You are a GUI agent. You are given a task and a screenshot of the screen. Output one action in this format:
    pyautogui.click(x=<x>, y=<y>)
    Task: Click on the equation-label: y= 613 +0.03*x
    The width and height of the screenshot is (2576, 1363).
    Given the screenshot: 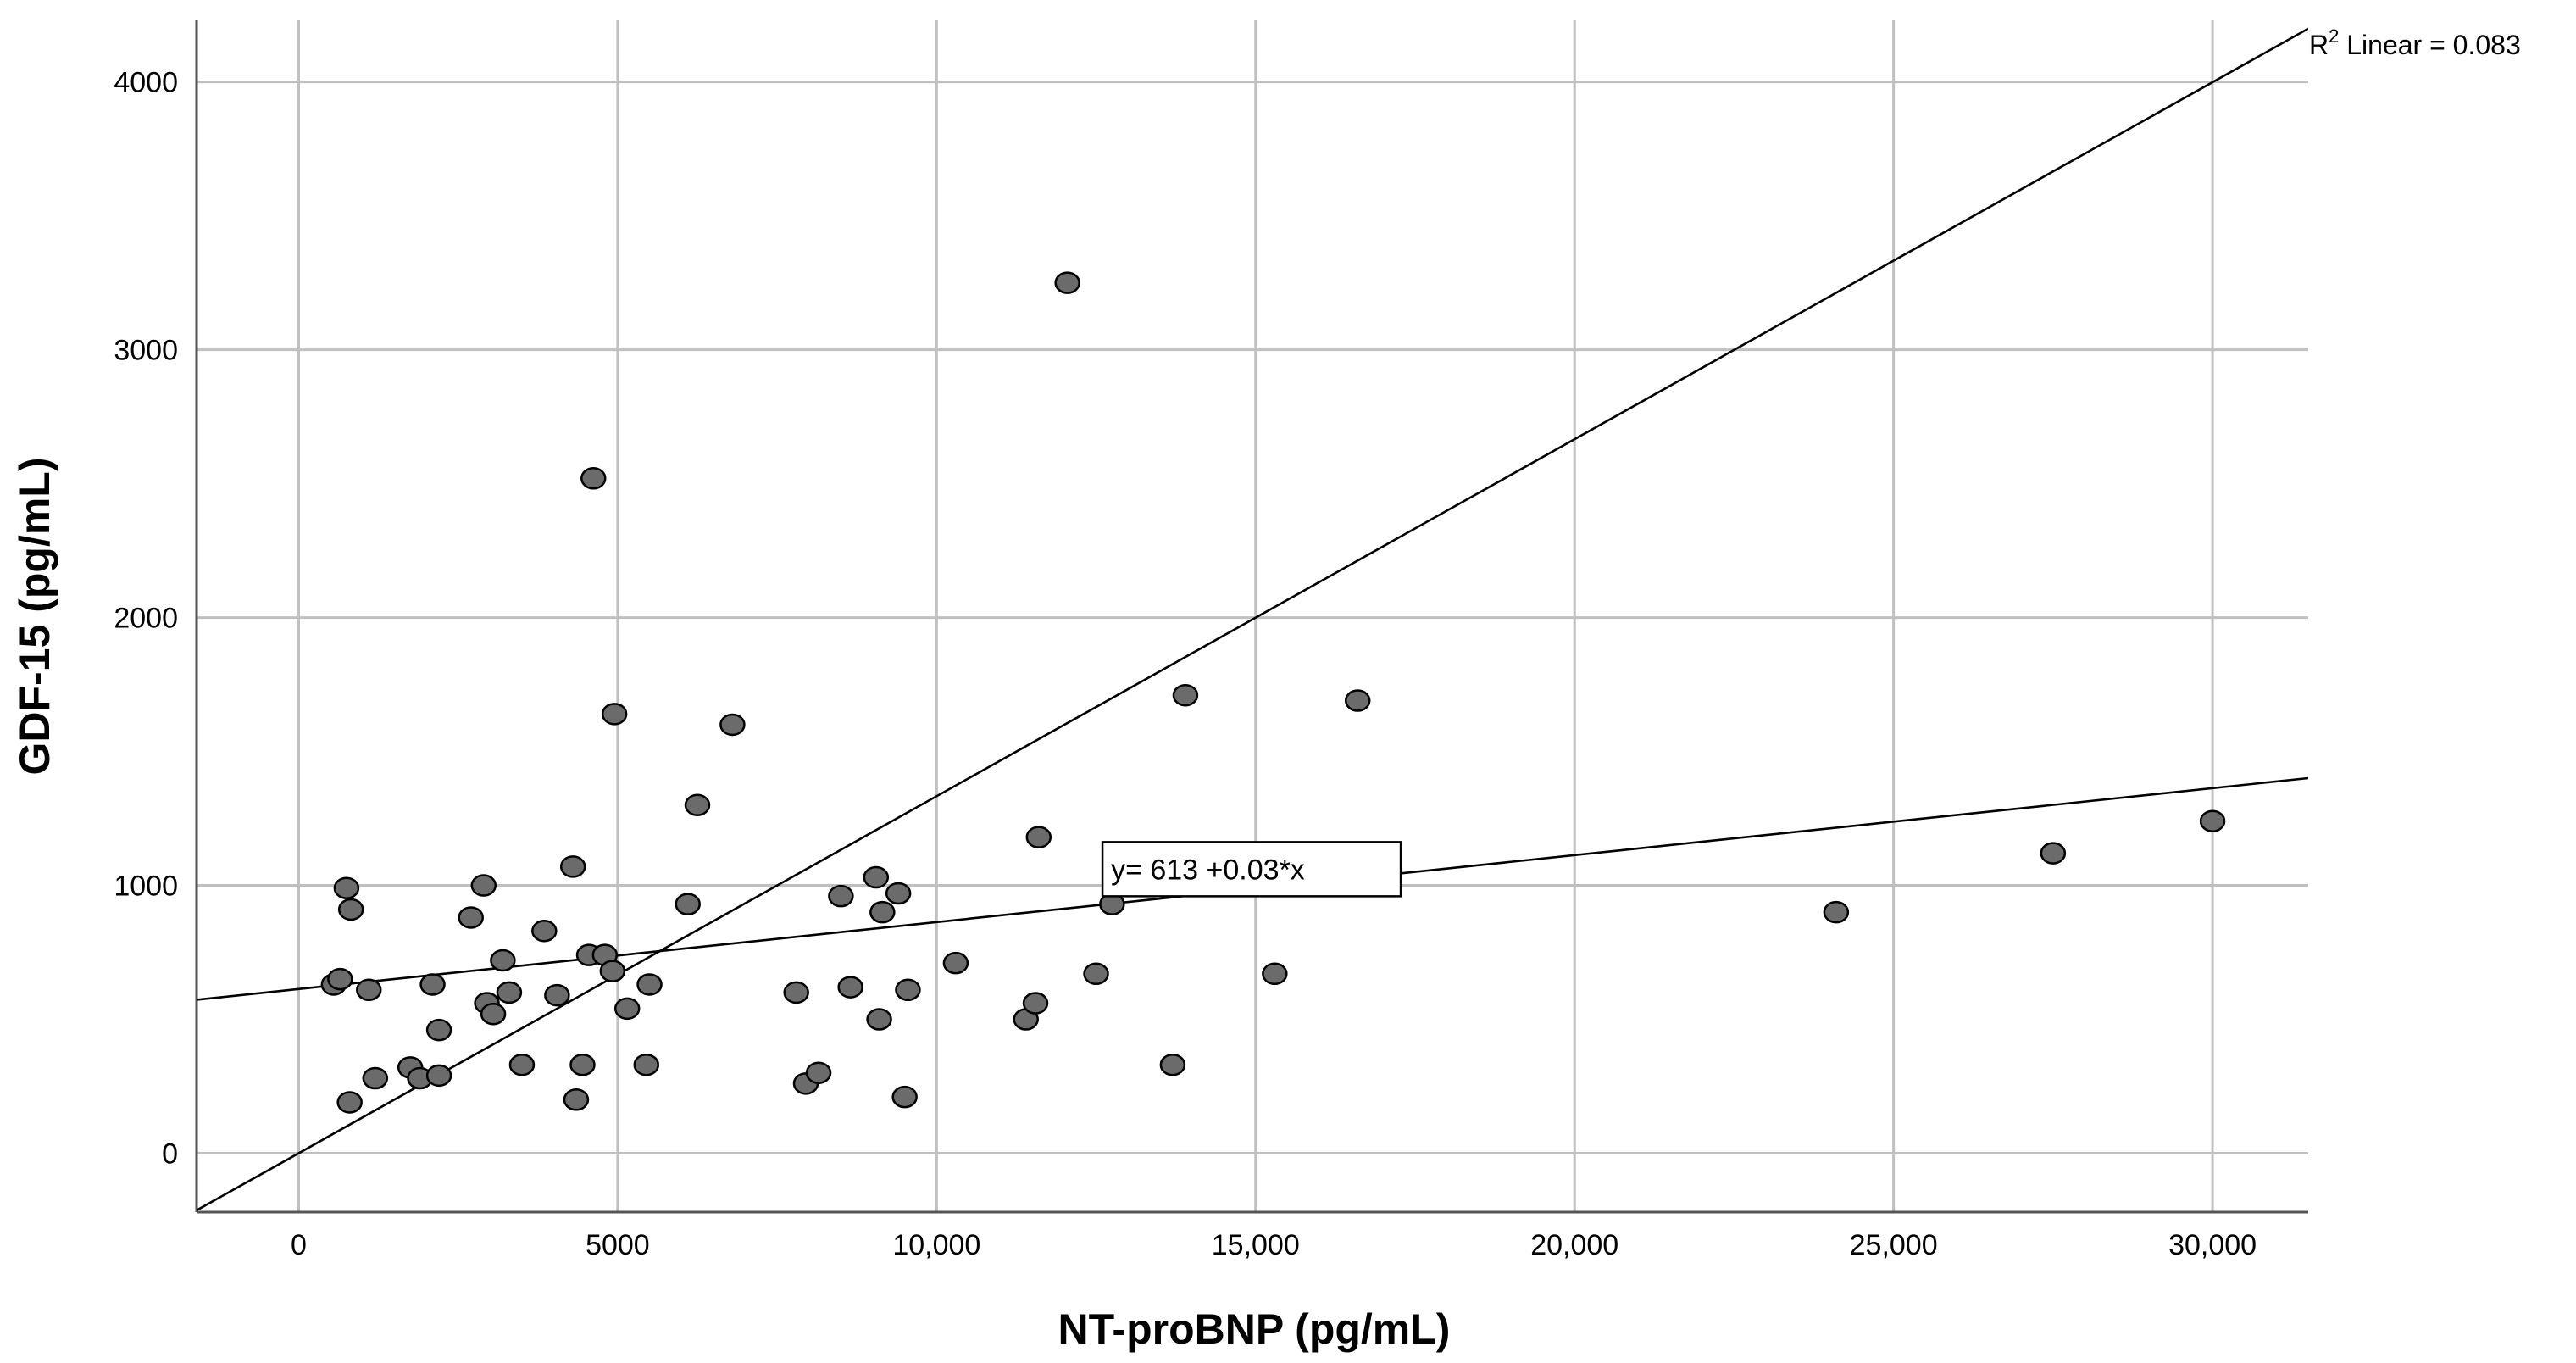 What is the action you would take?
    pyautogui.click(x=1208, y=870)
    